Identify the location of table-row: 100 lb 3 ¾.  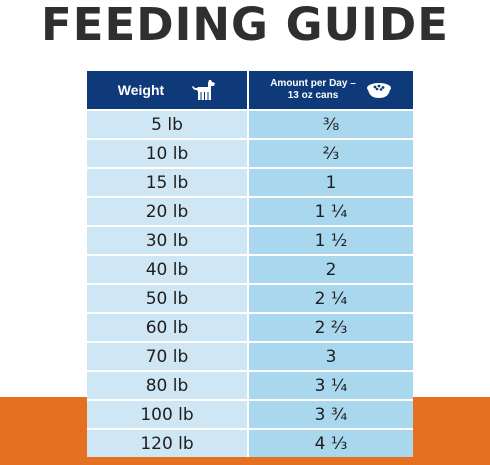
(250, 413).